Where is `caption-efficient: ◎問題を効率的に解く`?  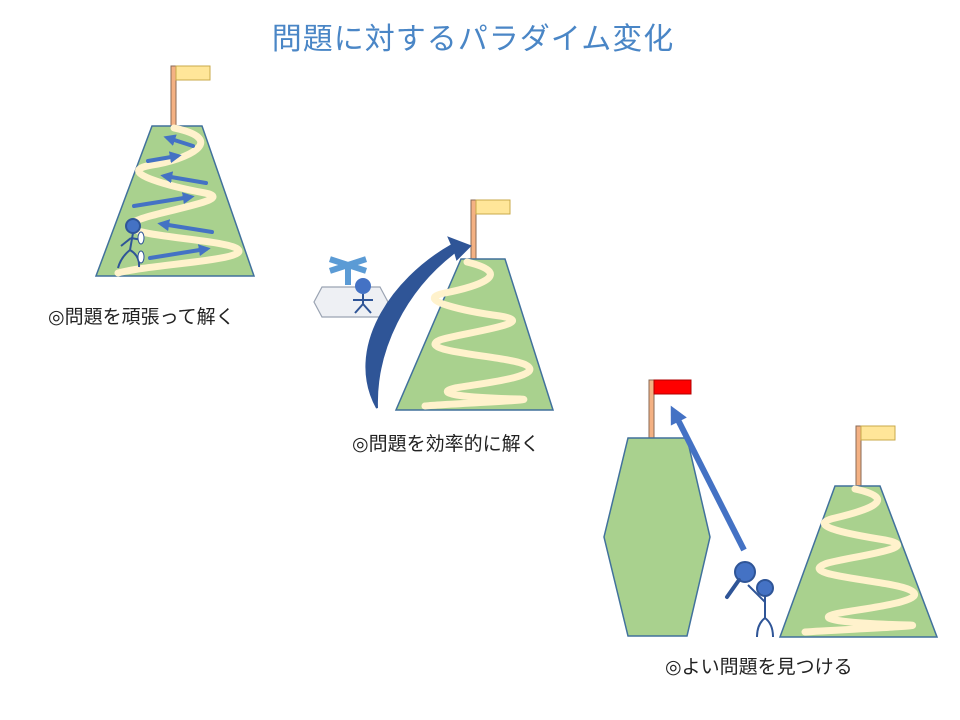
caption-efficient: ◎問題を効率的に解く is located at coordinates (446, 444).